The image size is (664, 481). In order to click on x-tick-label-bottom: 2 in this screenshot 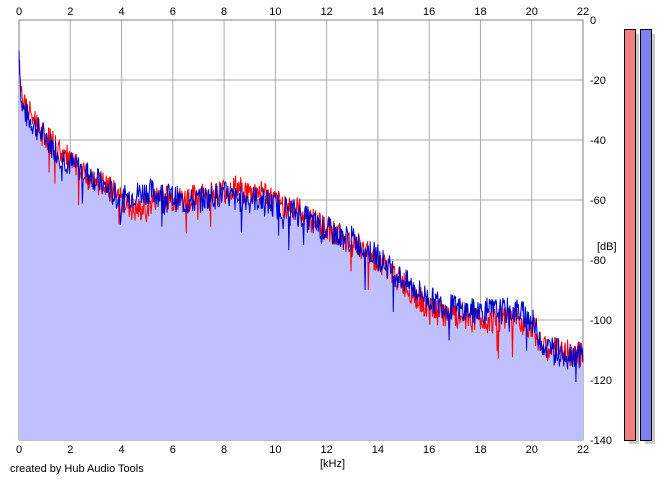, I will do `click(70, 450)`.